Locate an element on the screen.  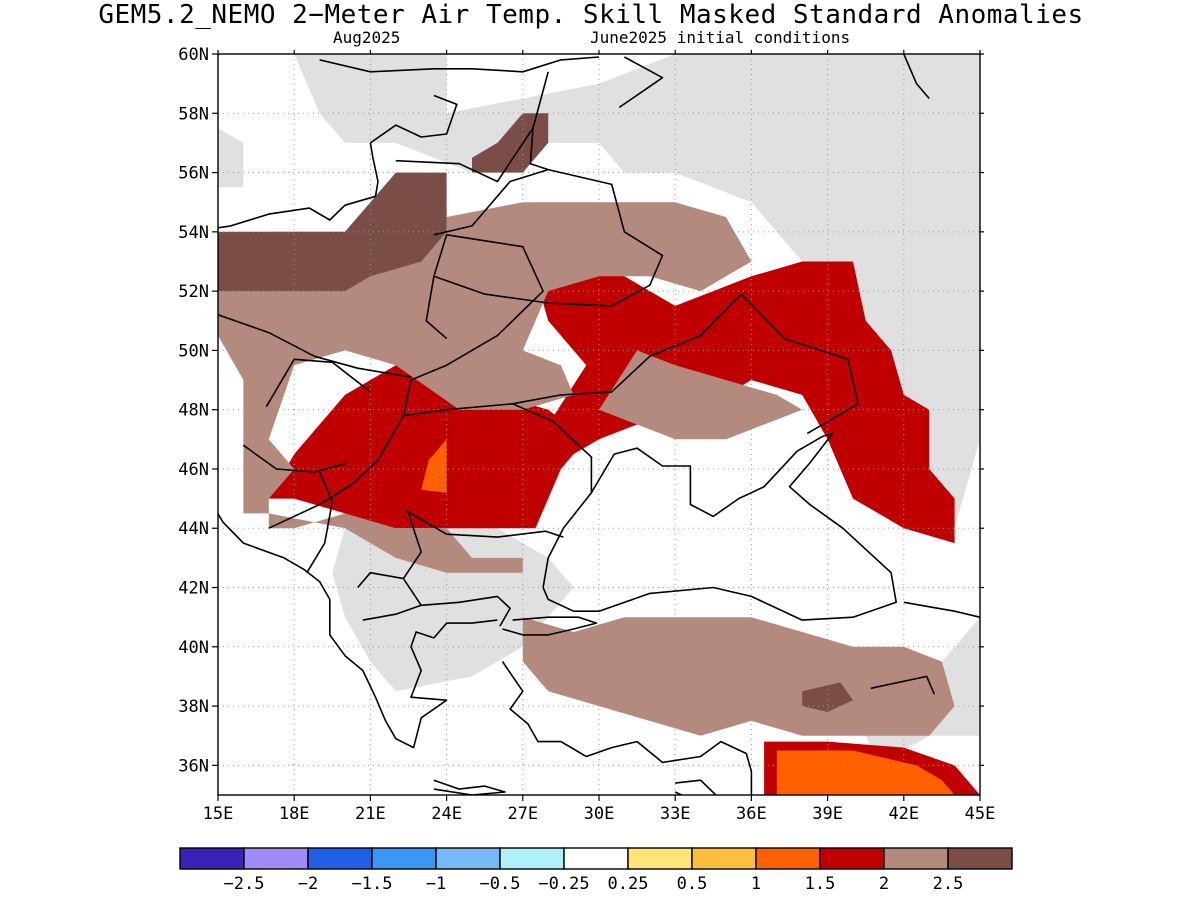
region-anomaly-2-2.5-turkey is located at coordinates (738, 676).